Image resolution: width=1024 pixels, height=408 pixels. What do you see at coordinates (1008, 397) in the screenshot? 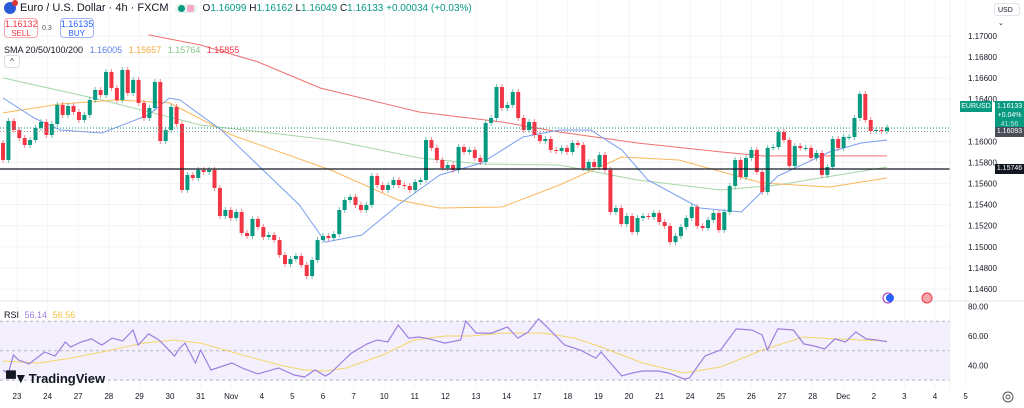
I see `settings-gear-icon` at bounding box center [1008, 397].